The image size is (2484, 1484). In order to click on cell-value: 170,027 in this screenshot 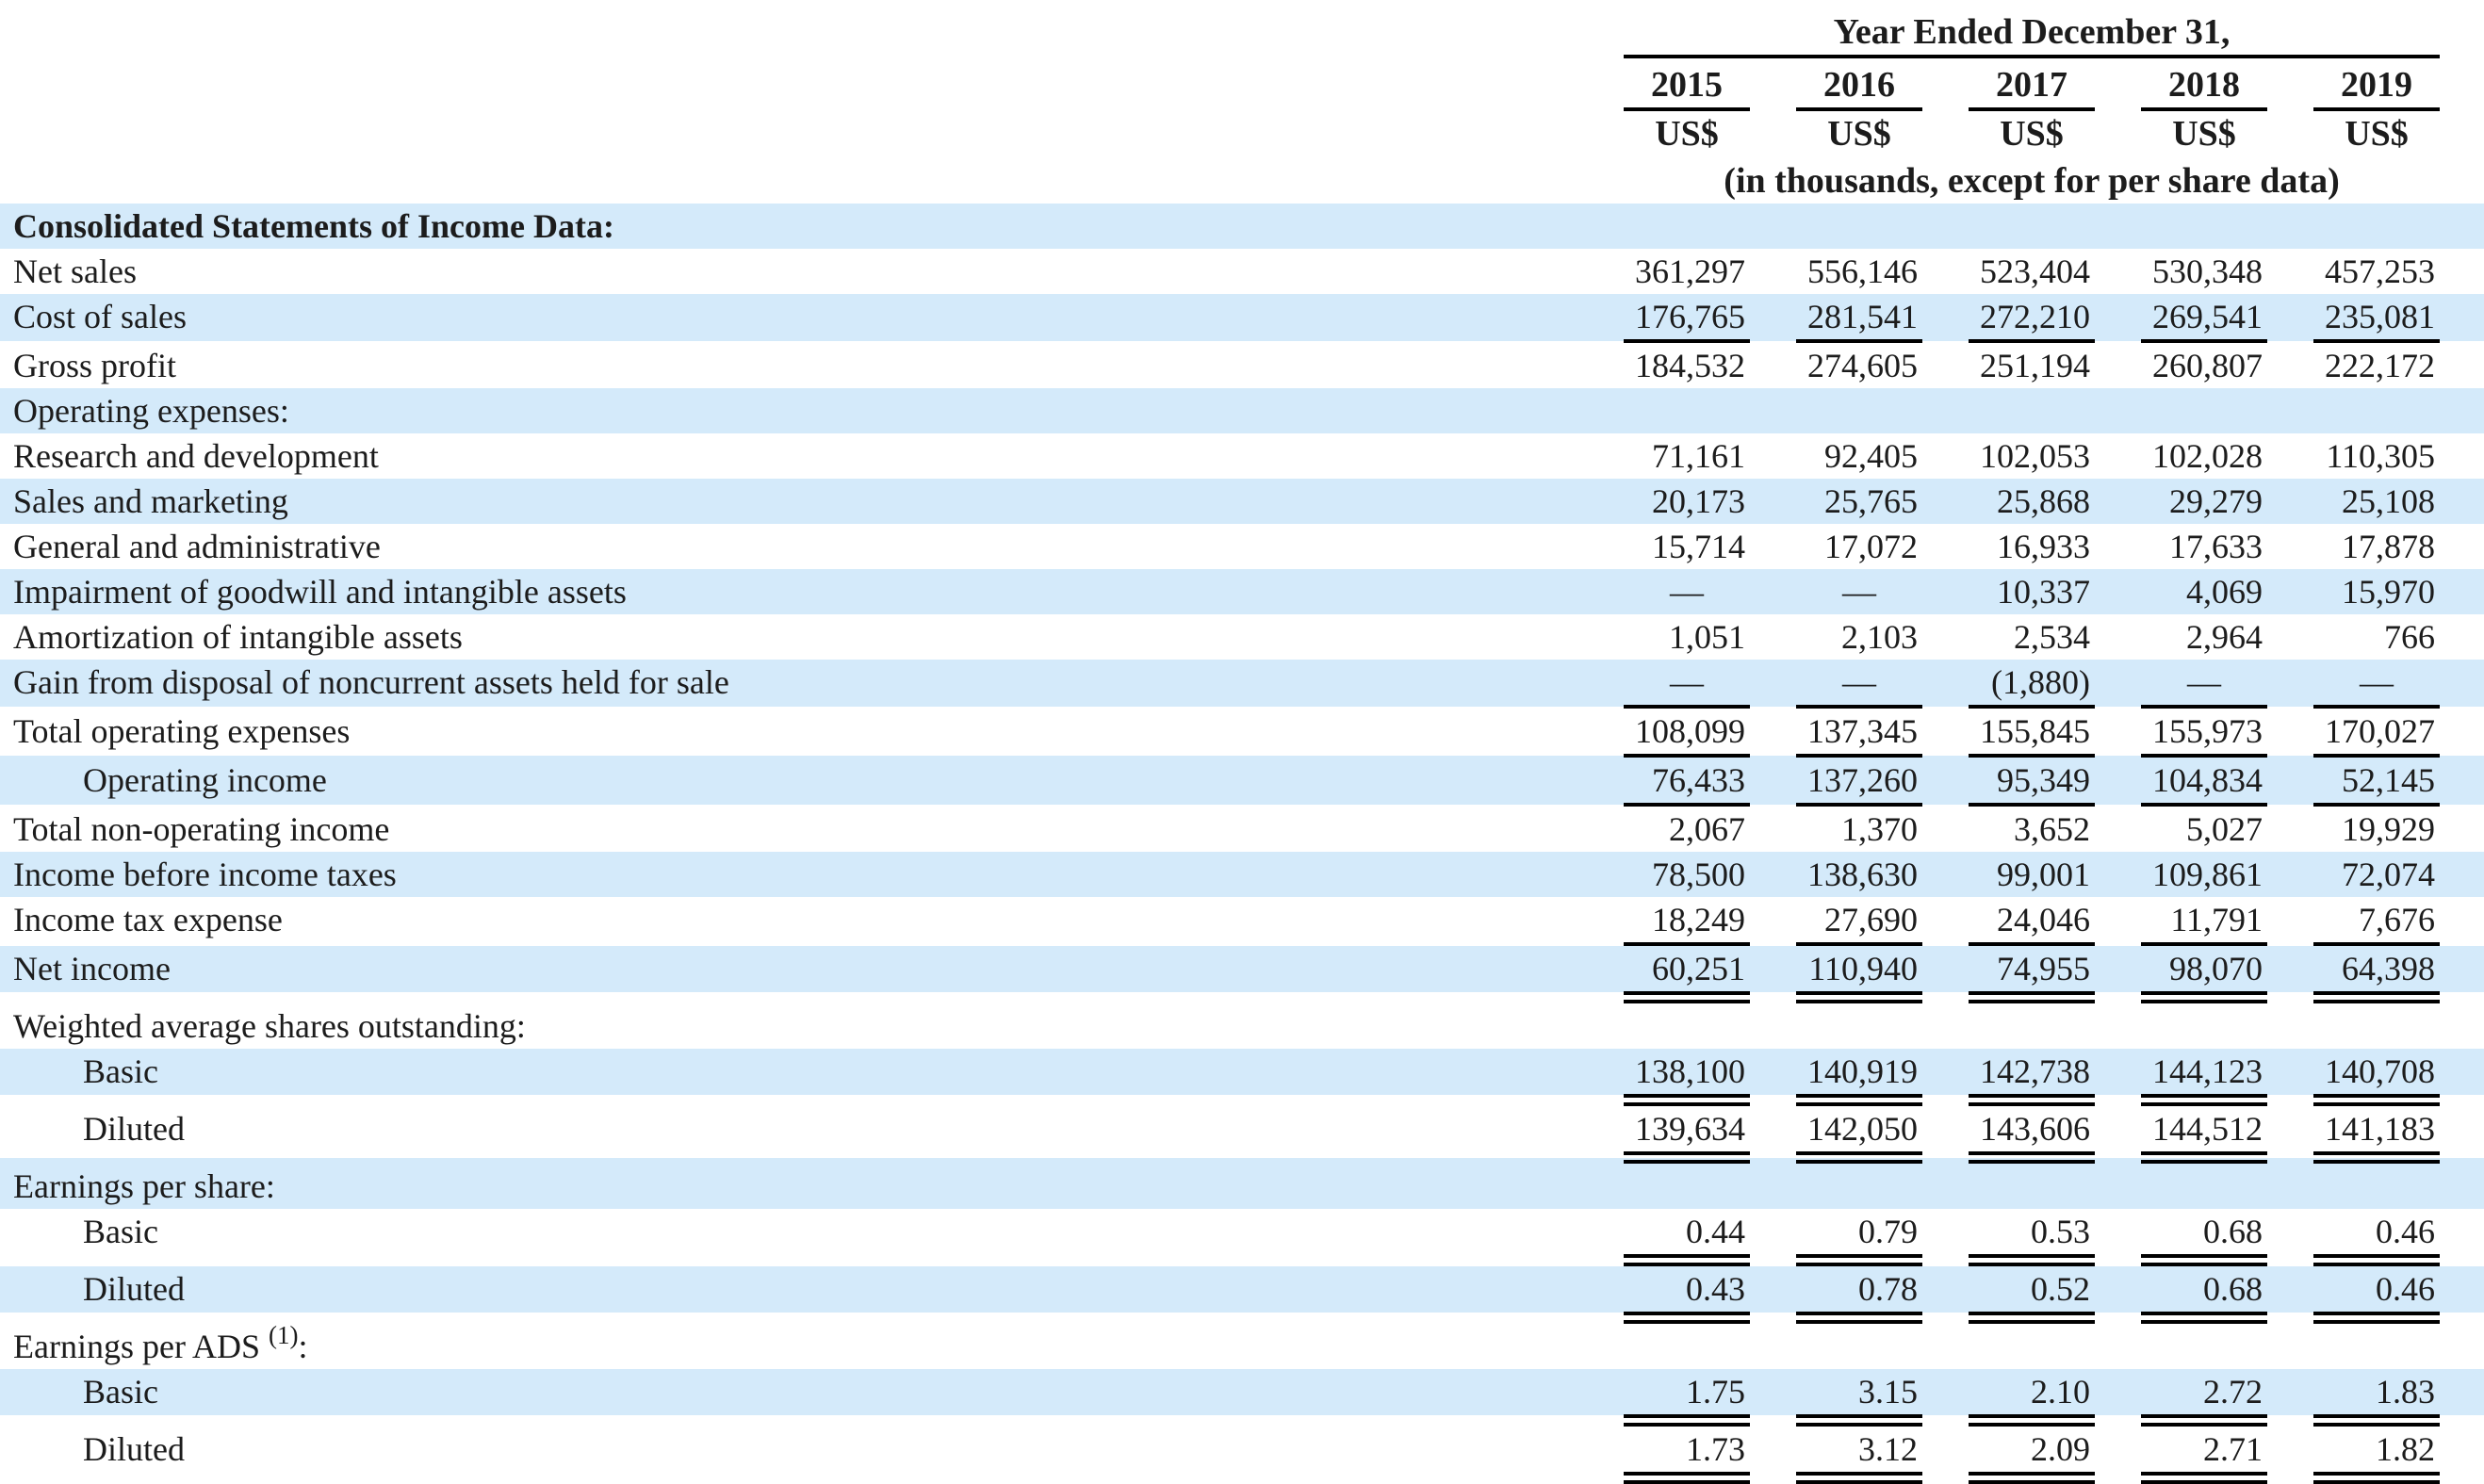, I will do `click(2377, 732)`.